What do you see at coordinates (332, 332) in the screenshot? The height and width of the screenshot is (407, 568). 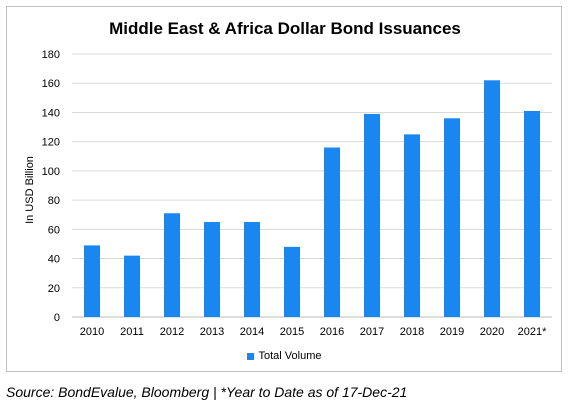 I see `x-tick-label: 2016` at bounding box center [332, 332].